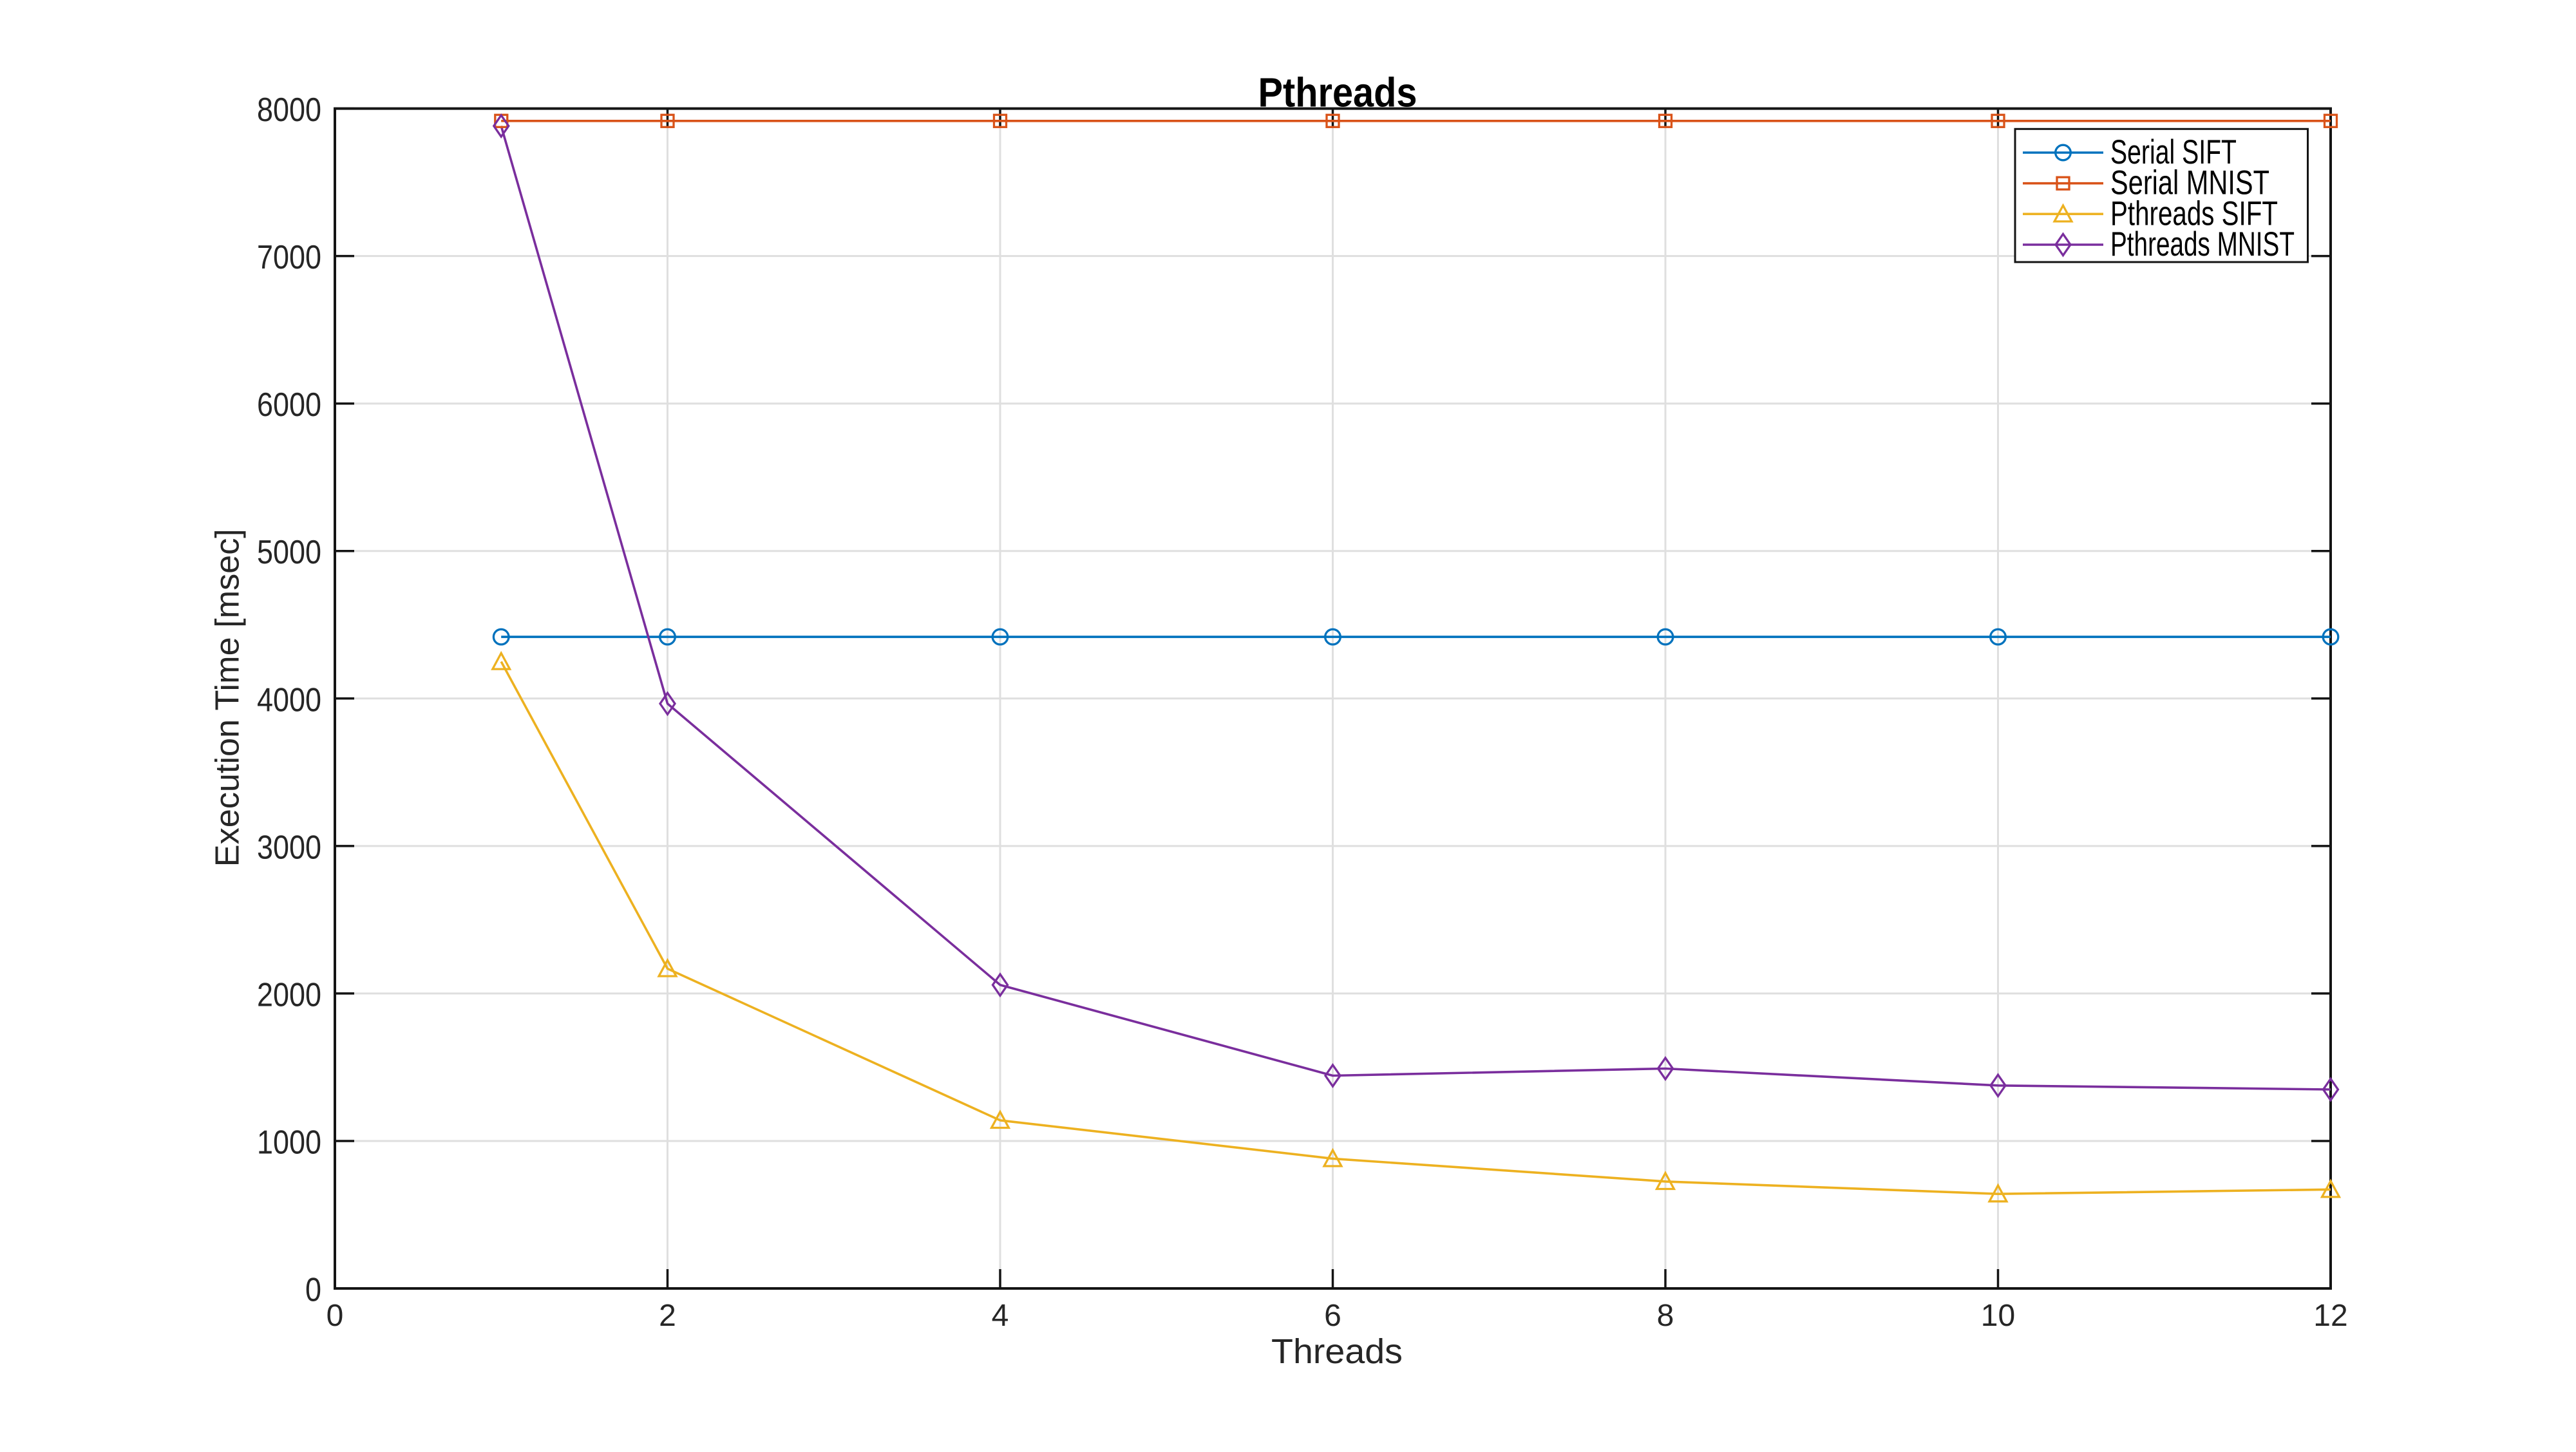  What do you see at coordinates (1337, 93) in the screenshot?
I see `svg-text: Pthreads` at bounding box center [1337, 93].